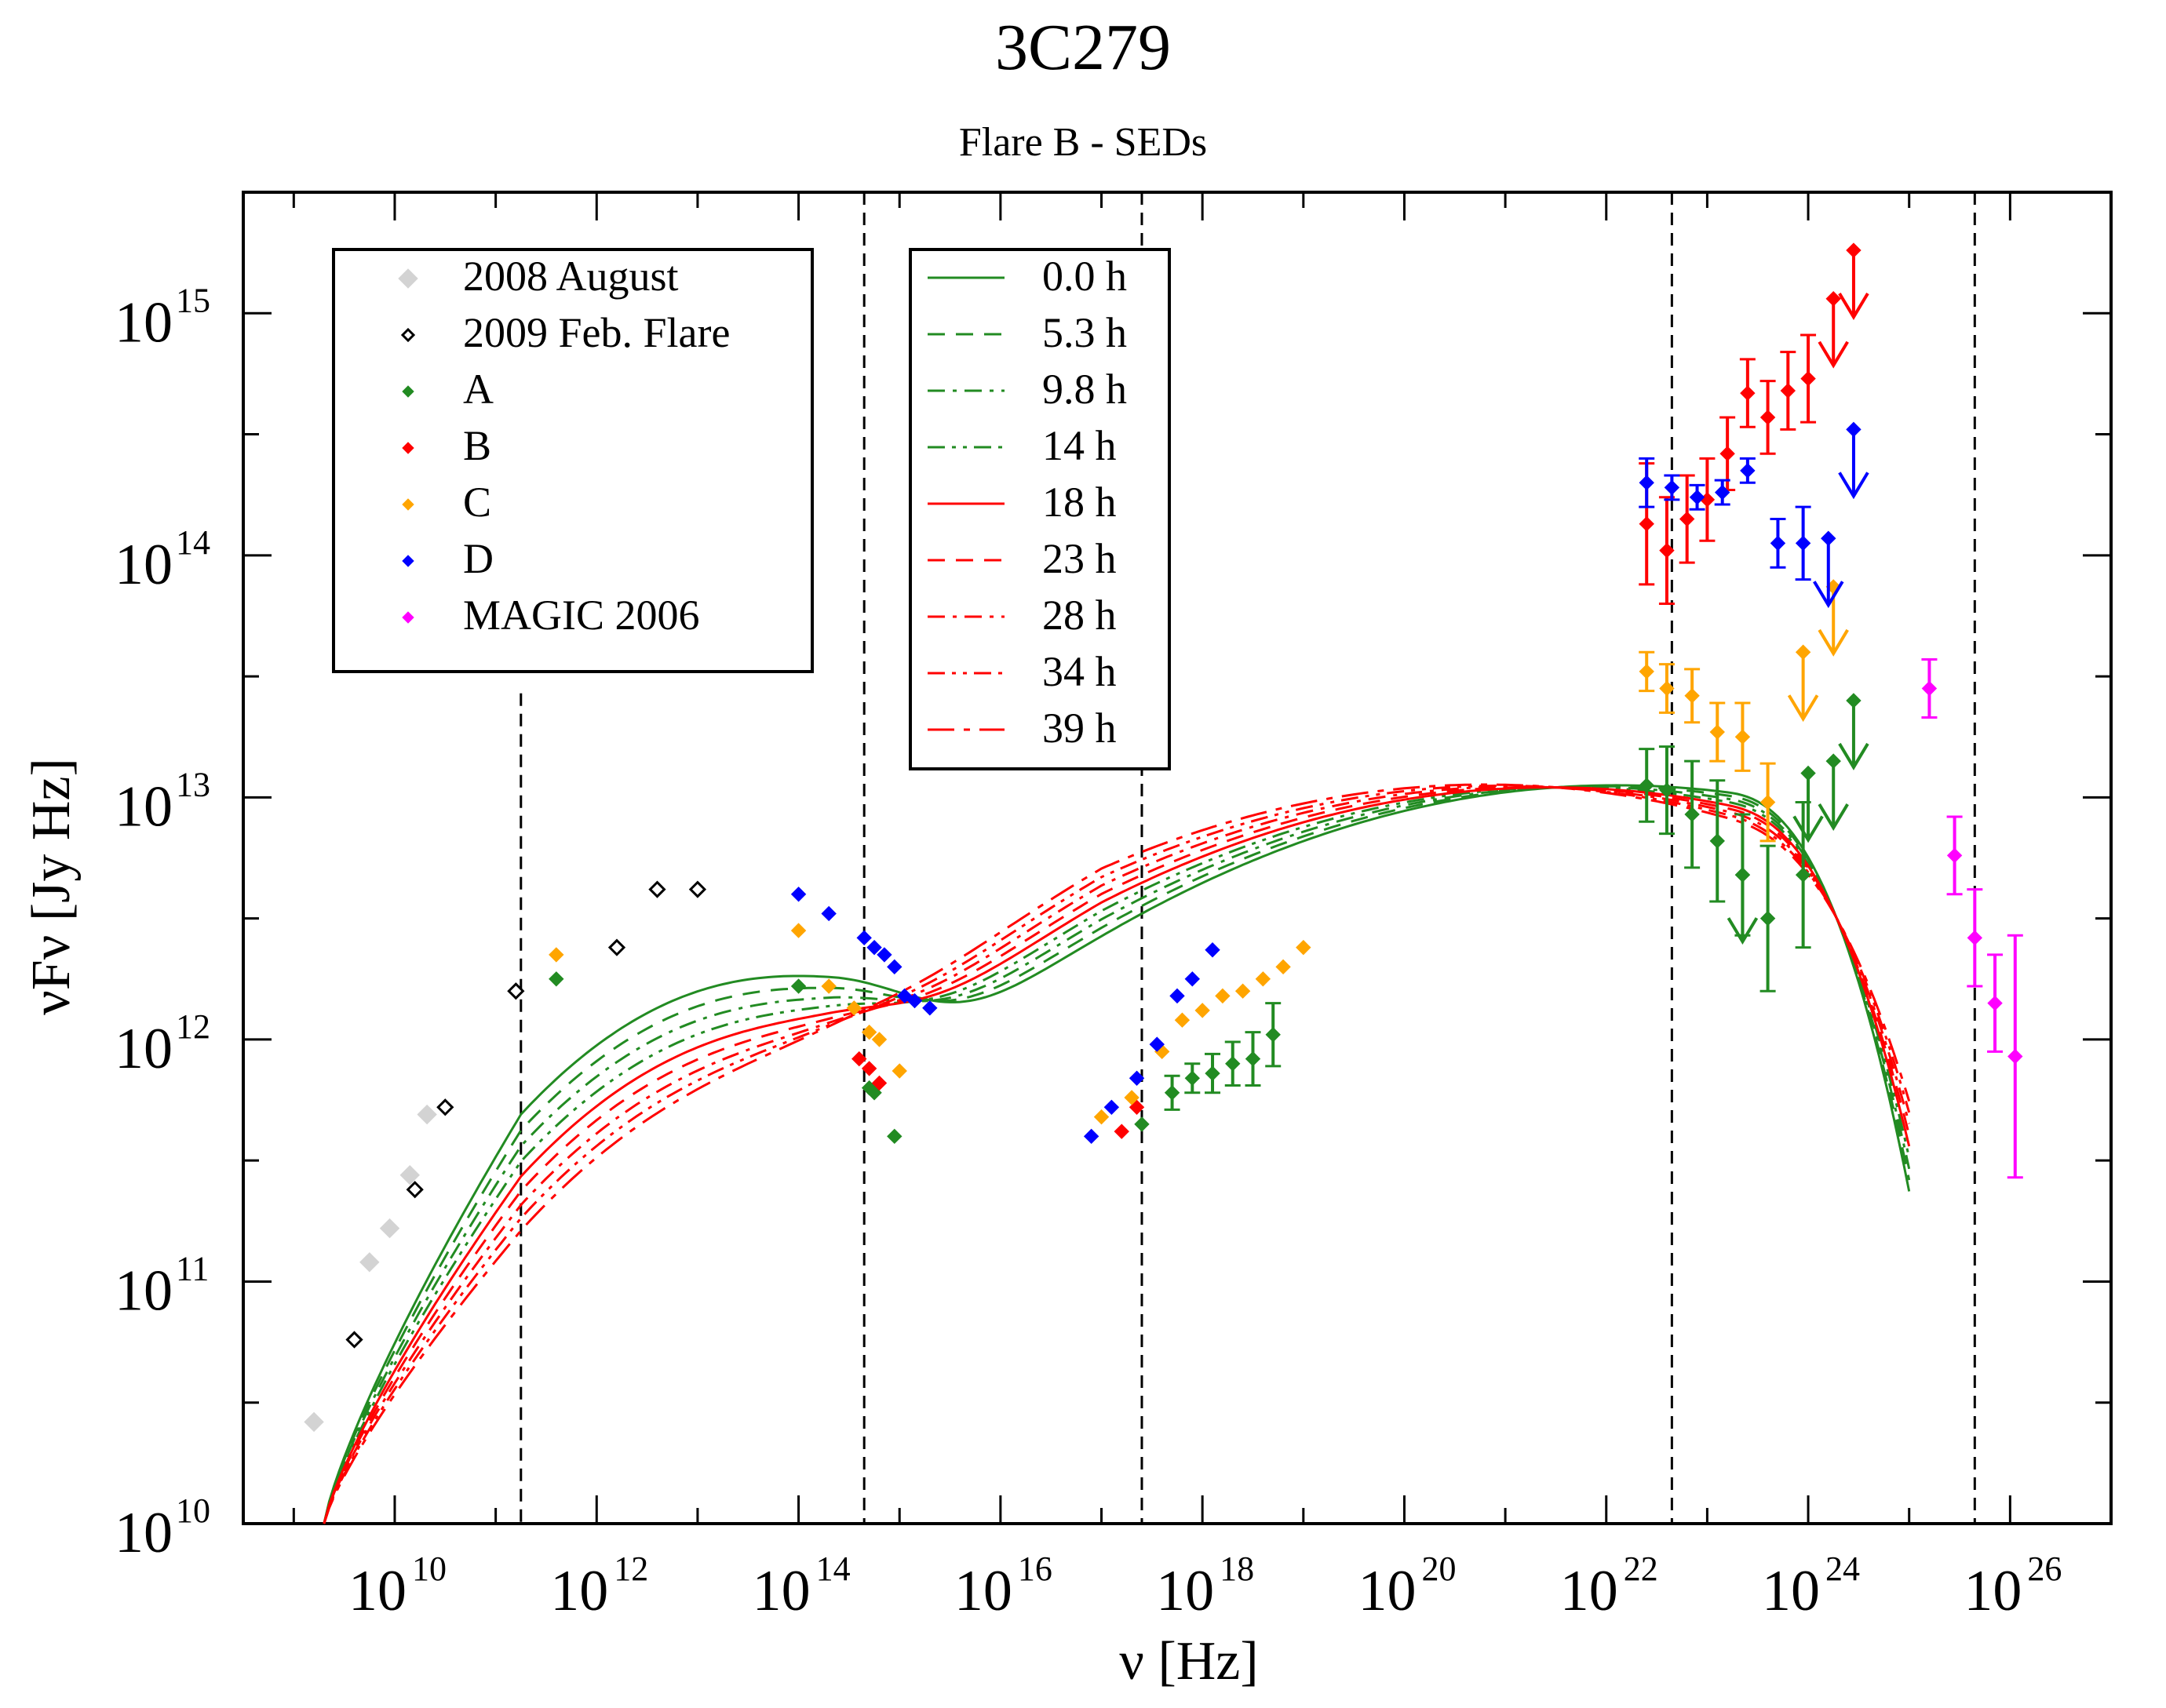  Describe the element at coordinates (2045, 1569) in the screenshot. I see `x-tick-label-exponent: 26` at that location.